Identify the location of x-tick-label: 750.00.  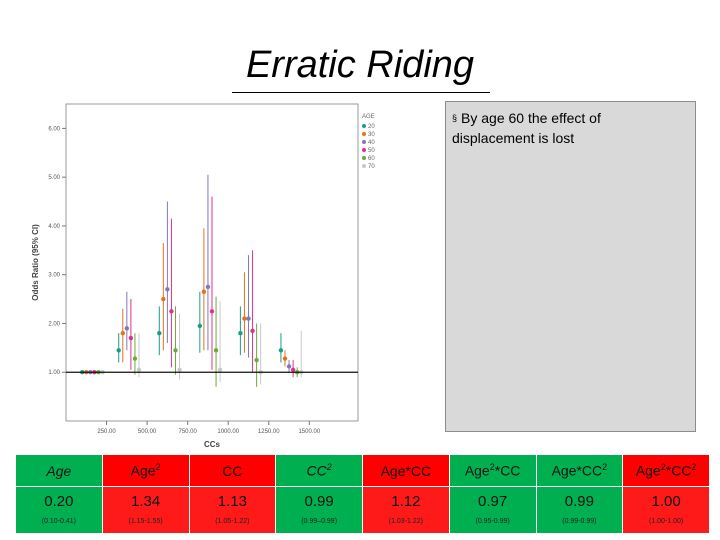
(187, 432).